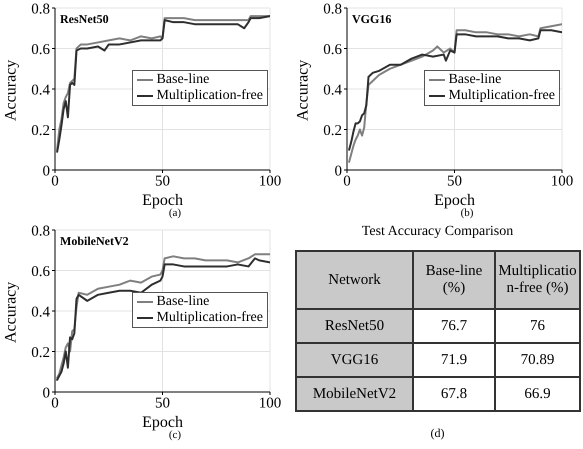  Describe the element at coordinates (354, 360) in the screenshot. I see `category-label: VGG16` at that location.